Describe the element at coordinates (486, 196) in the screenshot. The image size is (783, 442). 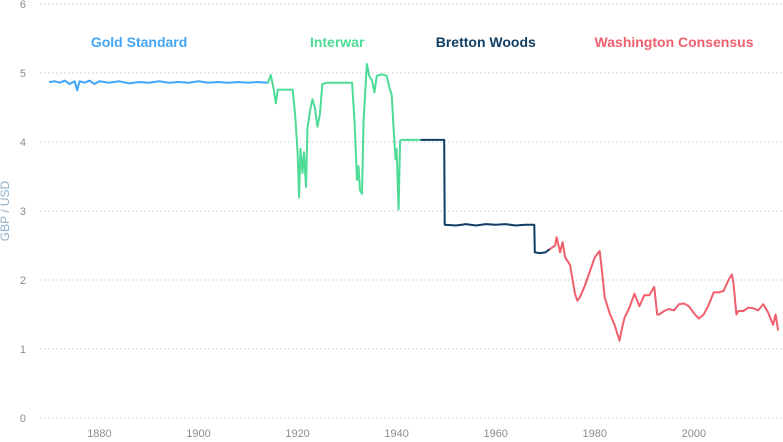
I see `series-line-bretton-woods` at that location.